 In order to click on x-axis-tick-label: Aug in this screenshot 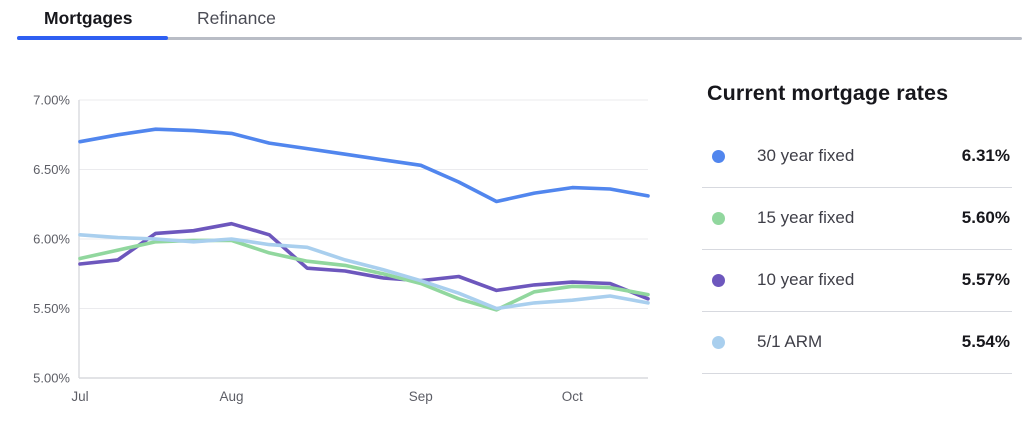, I will do `click(231, 396)`.